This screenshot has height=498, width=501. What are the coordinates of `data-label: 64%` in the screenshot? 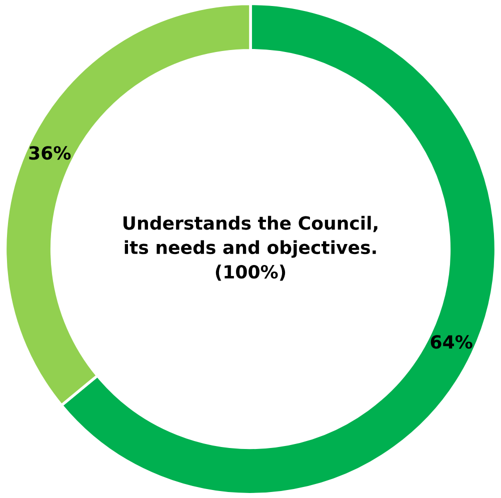 It's located at (451, 342).